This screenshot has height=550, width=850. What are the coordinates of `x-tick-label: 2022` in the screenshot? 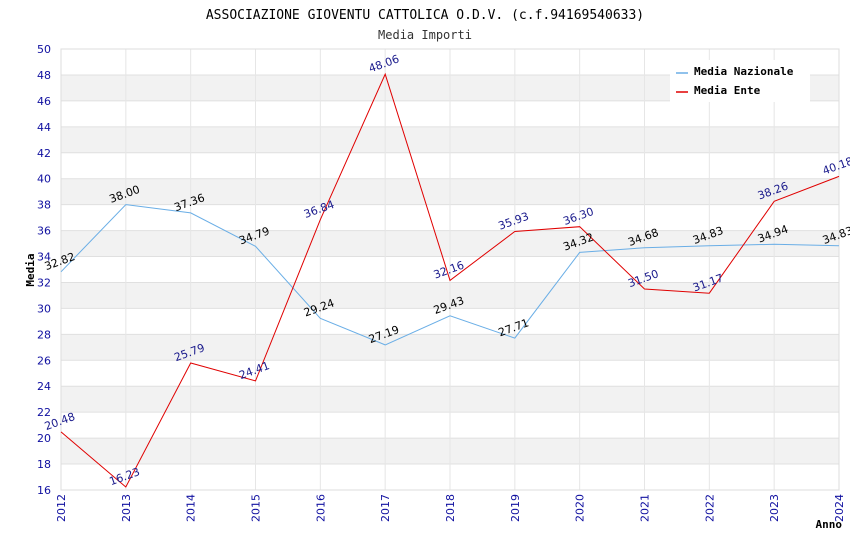 It's located at (709, 508).